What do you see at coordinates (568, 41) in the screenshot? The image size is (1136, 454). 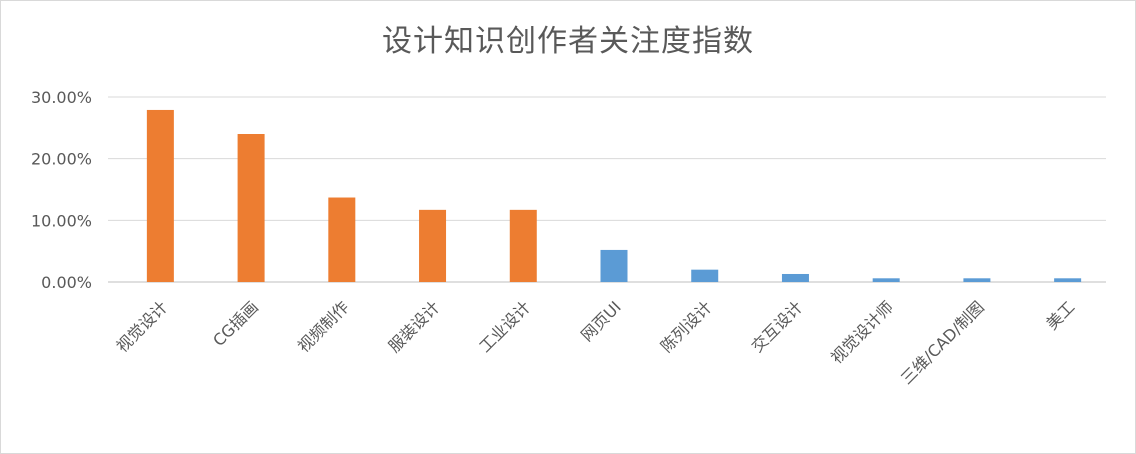 I see `chart-title: 设计知识创作者关注度指数` at bounding box center [568, 41].